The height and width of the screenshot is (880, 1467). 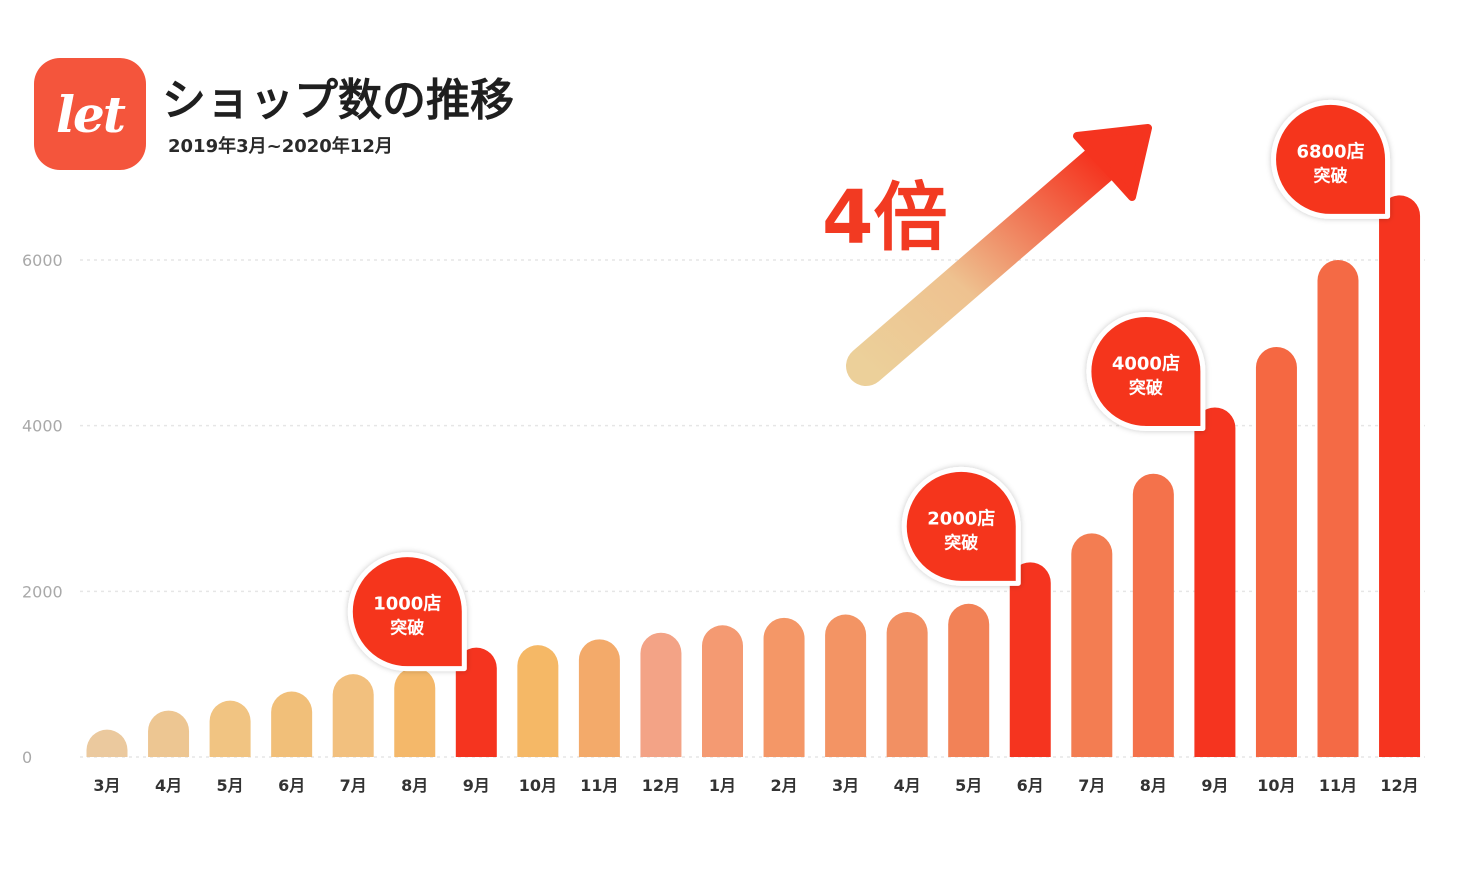 What do you see at coordinates (42, 426) in the screenshot?
I see `y-tick-label: 4000` at bounding box center [42, 426].